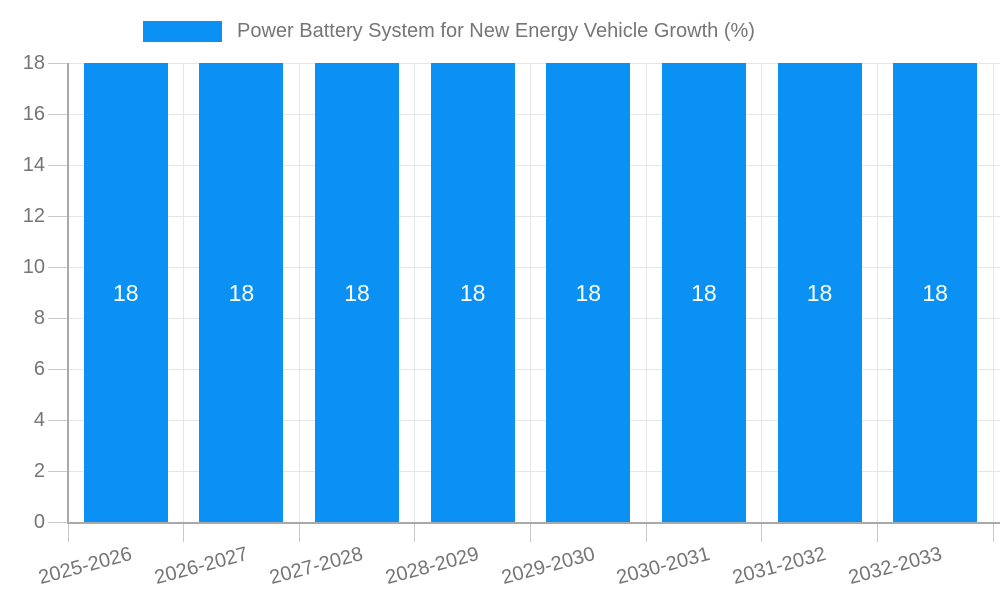 The height and width of the screenshot is (600, 1000). I want to click on x-tick-label: 2027-2028, so click(316, 566).